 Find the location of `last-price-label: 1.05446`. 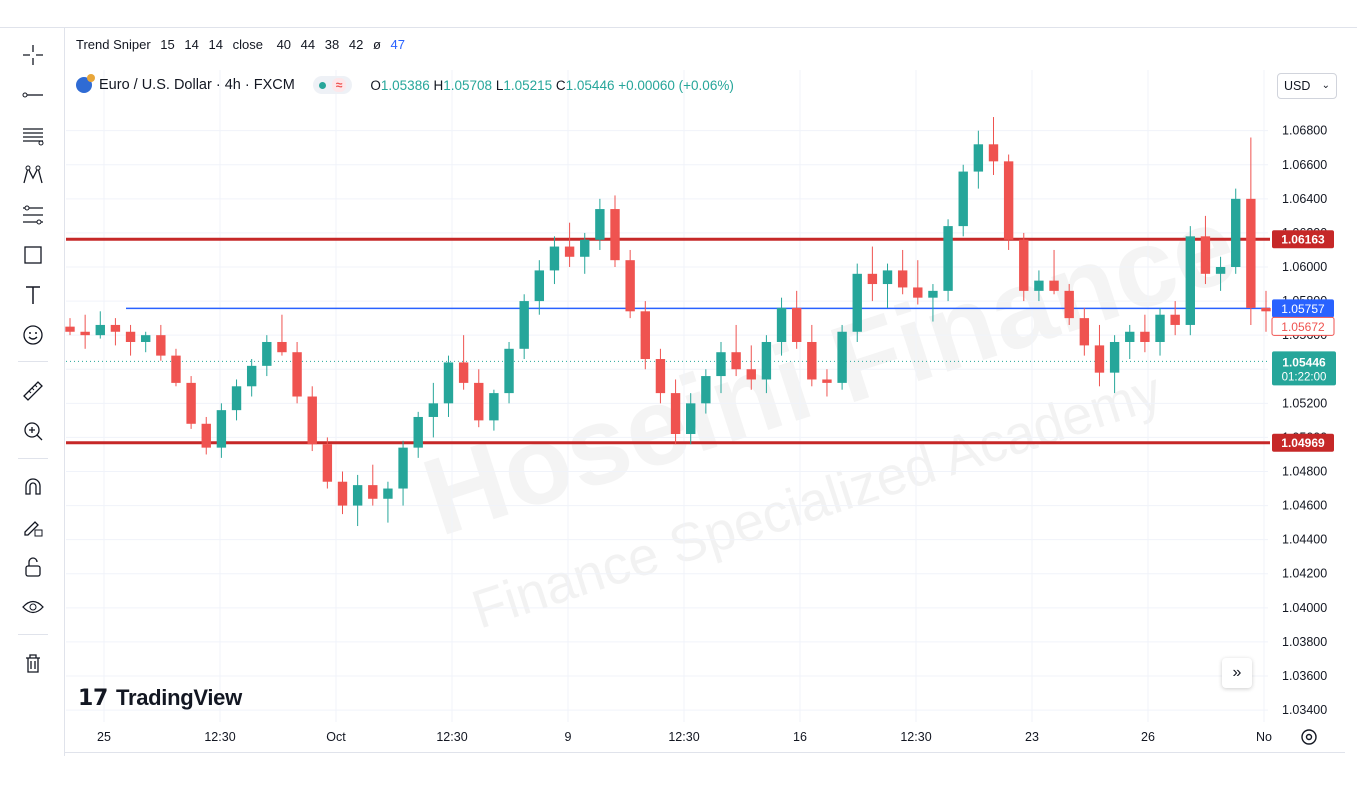

last-price-label: 1.05446 is located at coordinates (1304, 362).